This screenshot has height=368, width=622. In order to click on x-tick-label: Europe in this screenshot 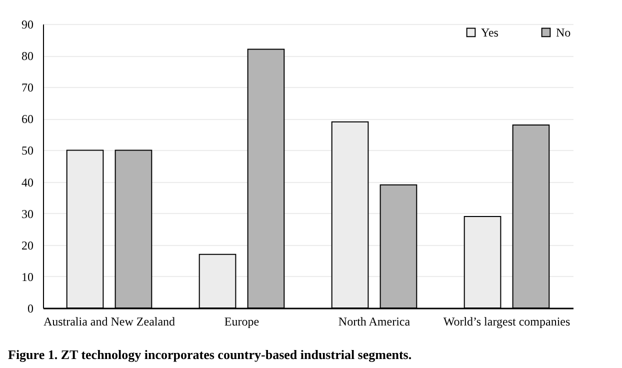, I will do `click(242, 321)`.